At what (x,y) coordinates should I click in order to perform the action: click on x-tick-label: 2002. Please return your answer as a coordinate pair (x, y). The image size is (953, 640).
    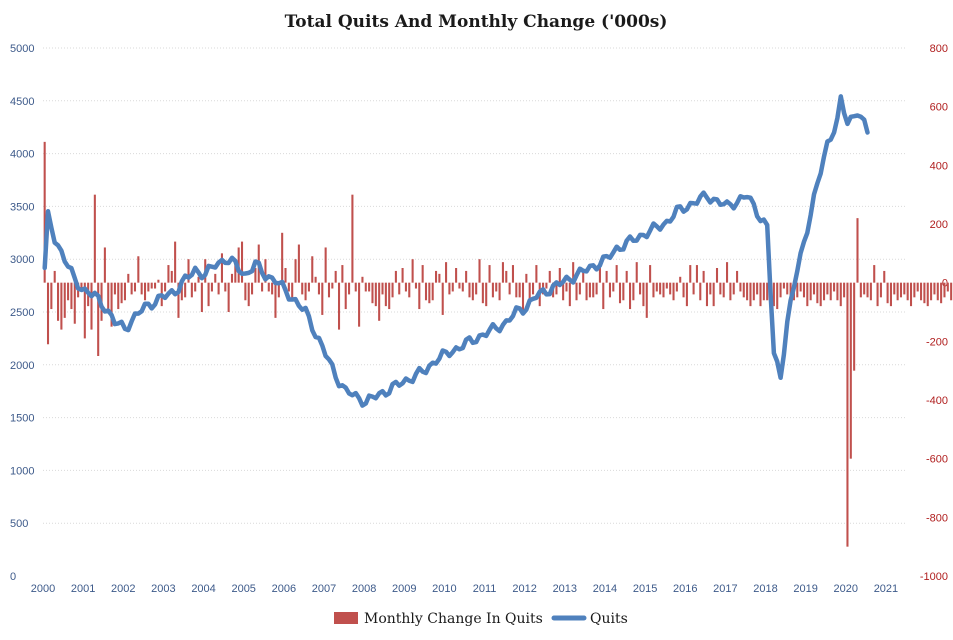
    Looking at the image, I should click on (123, 589).